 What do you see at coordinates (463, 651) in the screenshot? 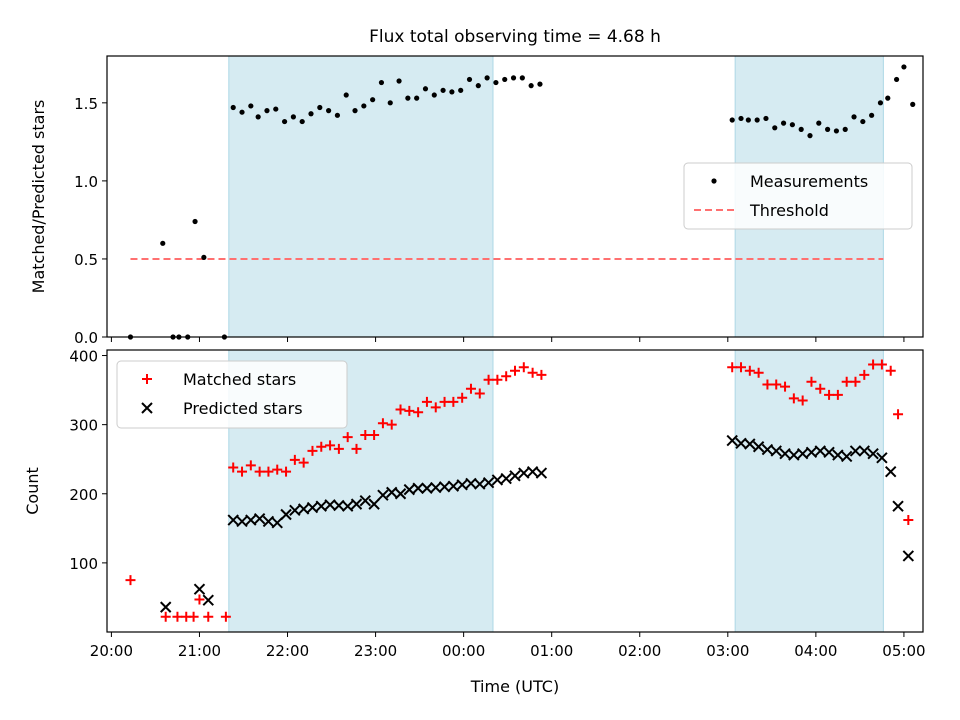
I see `x-tick-label: 00:00` at bounding box center [463, 651].